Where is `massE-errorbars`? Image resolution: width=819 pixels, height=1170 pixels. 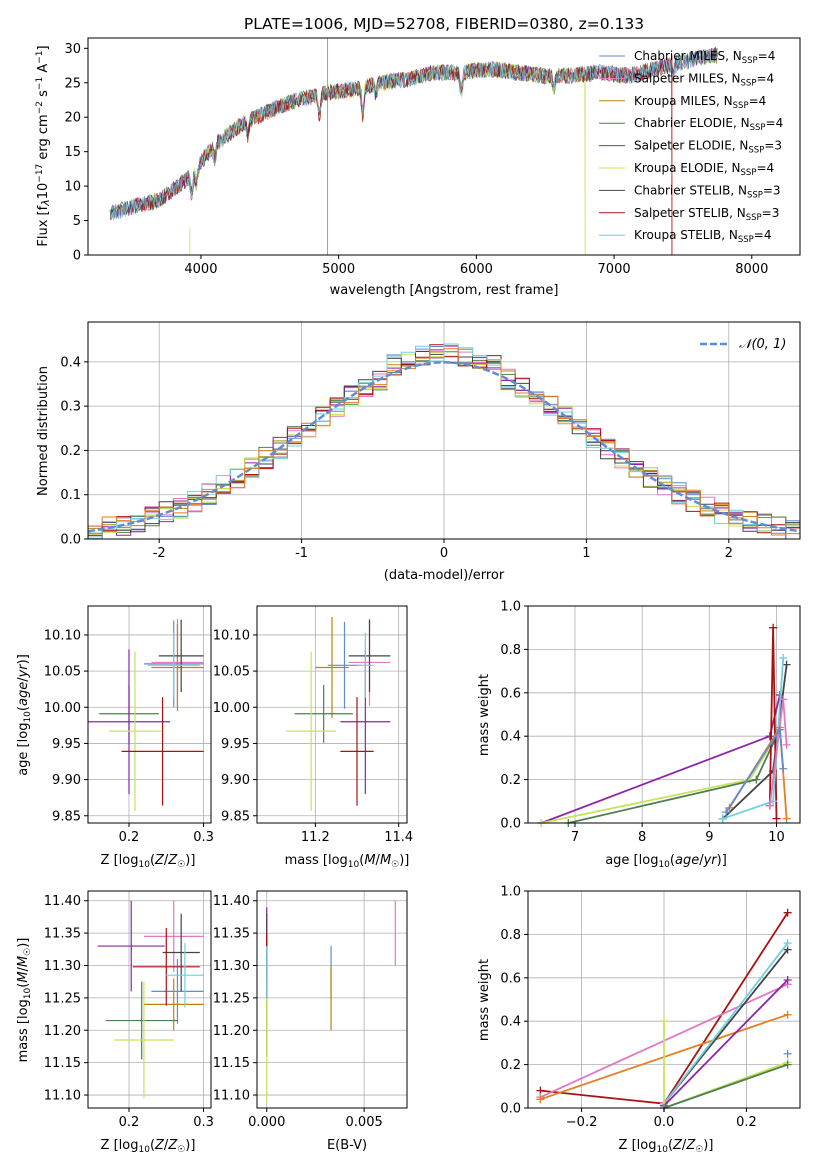 massE-errorbars is located at coordinates (331, 1001).